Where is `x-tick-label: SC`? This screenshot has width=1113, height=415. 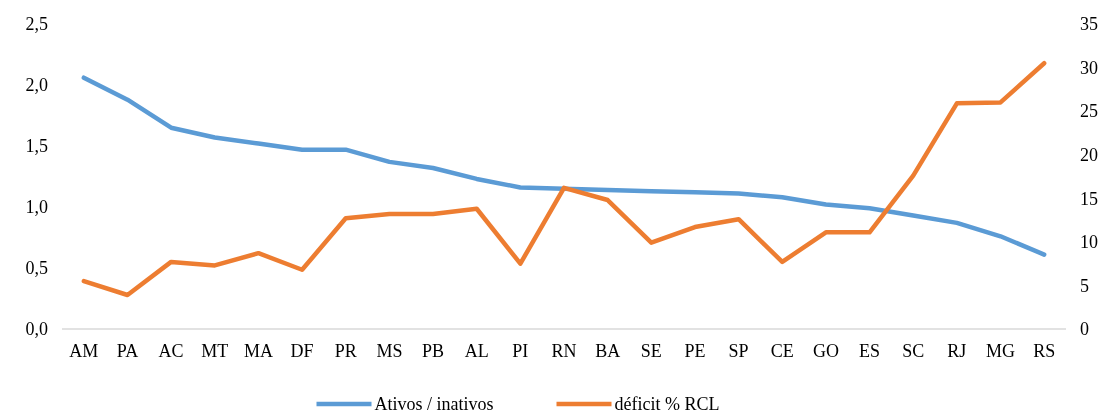
x-tick-label: SC is located at coordinates (913, 351).